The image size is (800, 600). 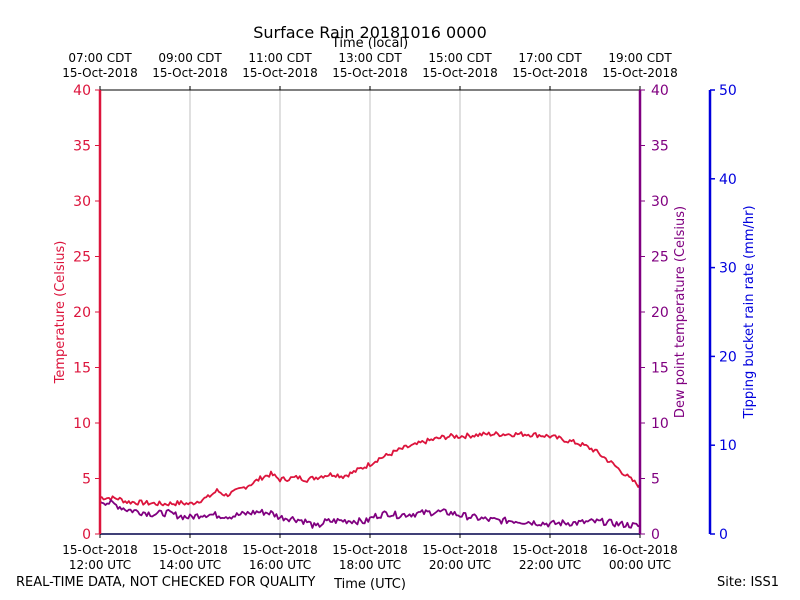 I want to click on left-tick-label: 20, so click(x=82, y=313).